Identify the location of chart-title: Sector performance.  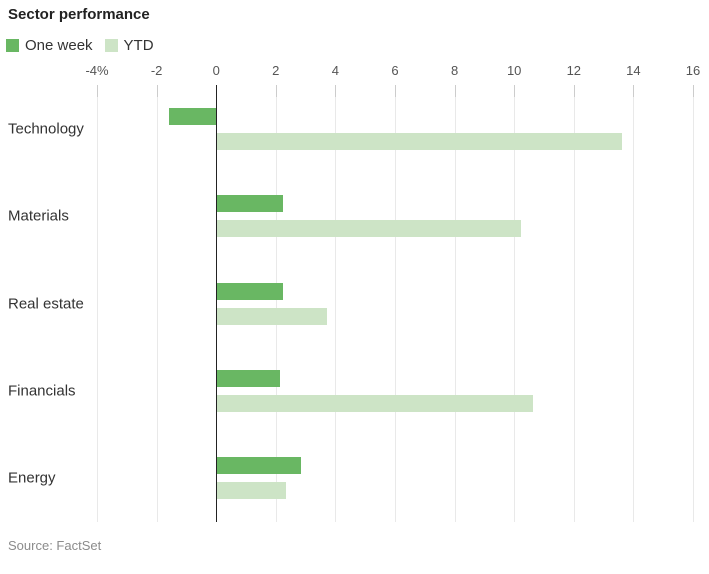
(79, 14).